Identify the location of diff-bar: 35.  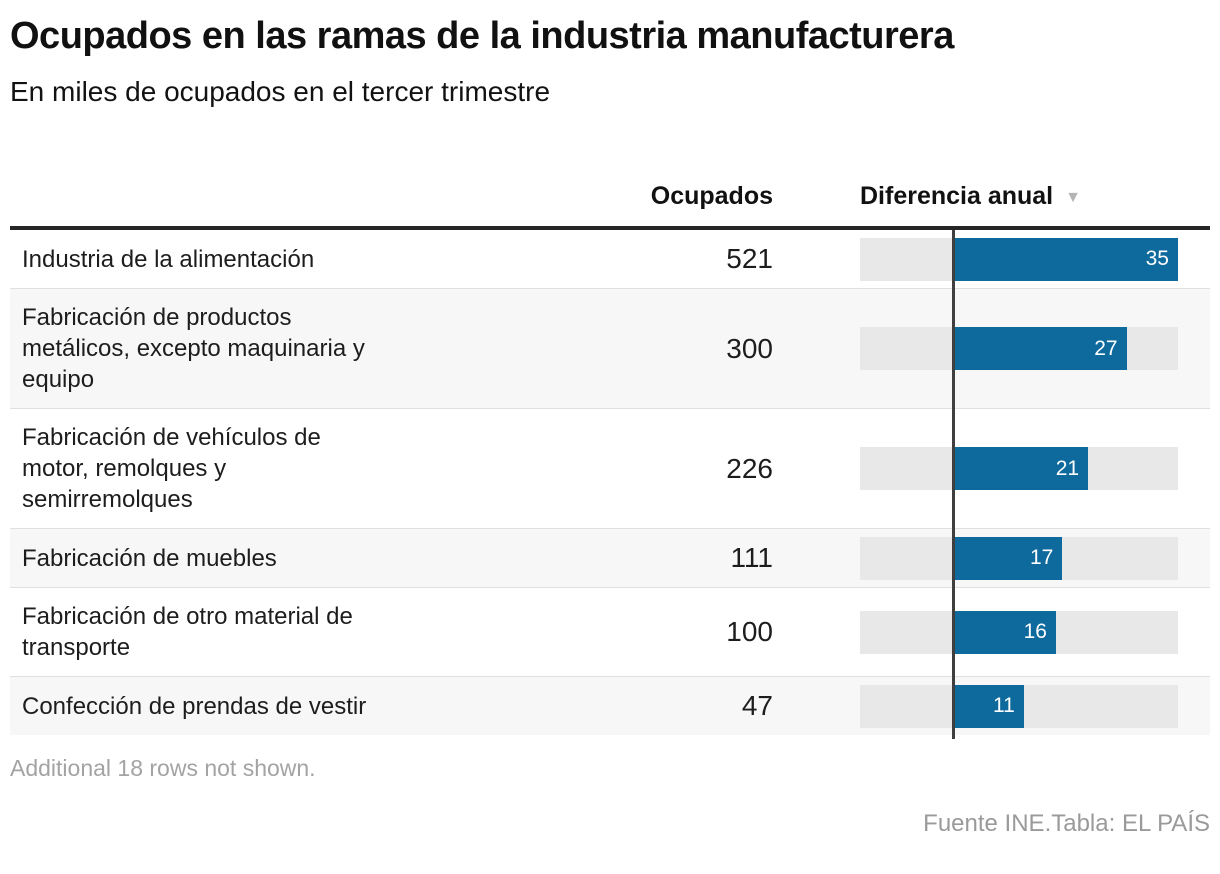
(1065, 259).